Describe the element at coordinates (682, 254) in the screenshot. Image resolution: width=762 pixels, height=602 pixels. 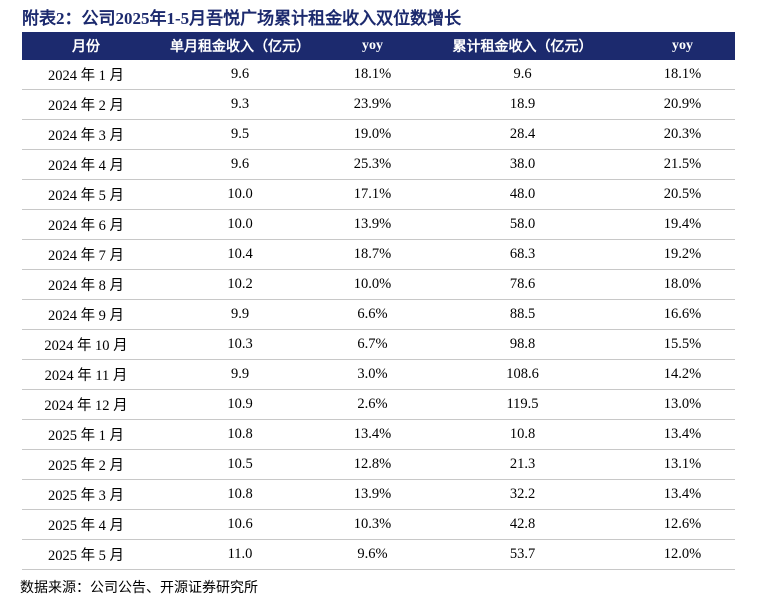
I see `table-cell: 19.2%` at that location.